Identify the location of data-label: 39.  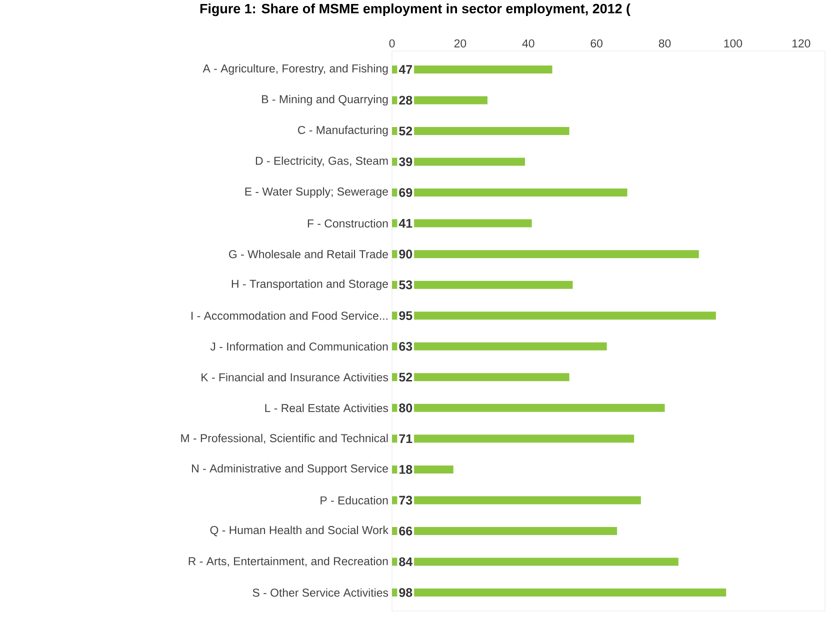
(405, 161).